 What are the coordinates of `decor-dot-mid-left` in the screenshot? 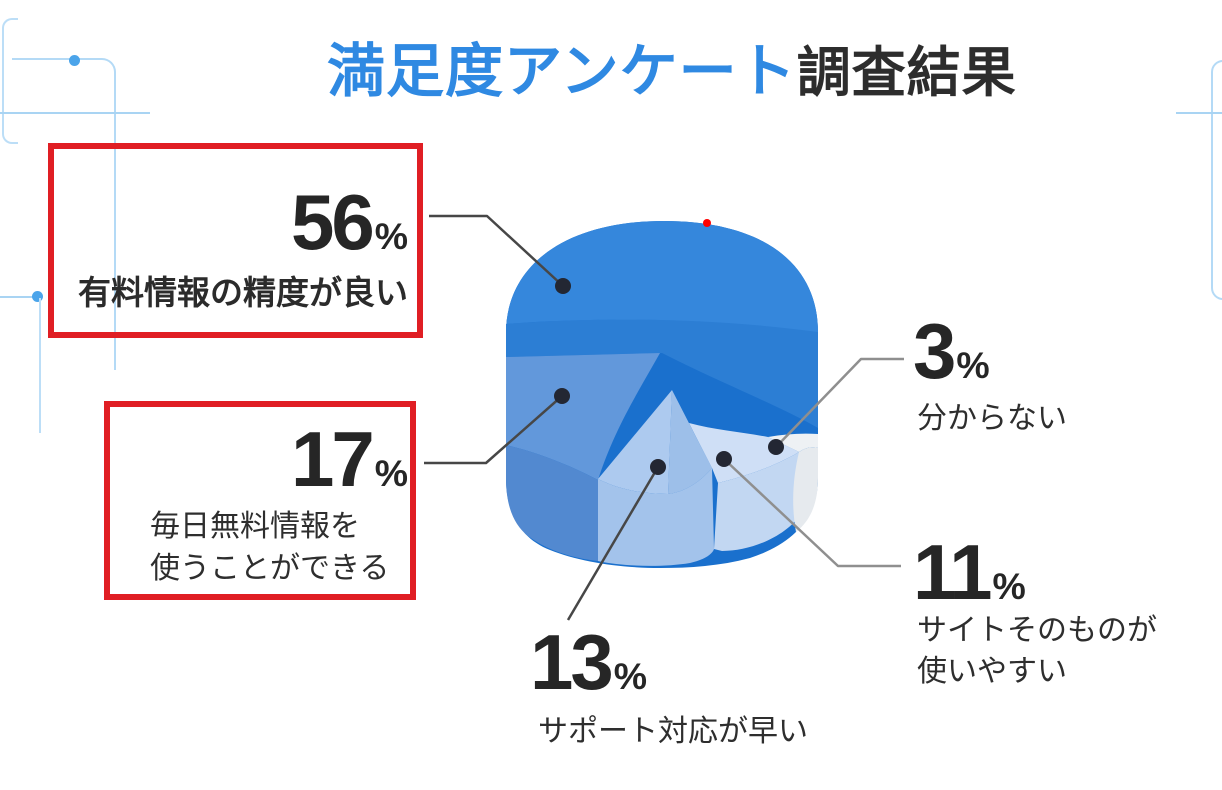 It's located at (37, 296).